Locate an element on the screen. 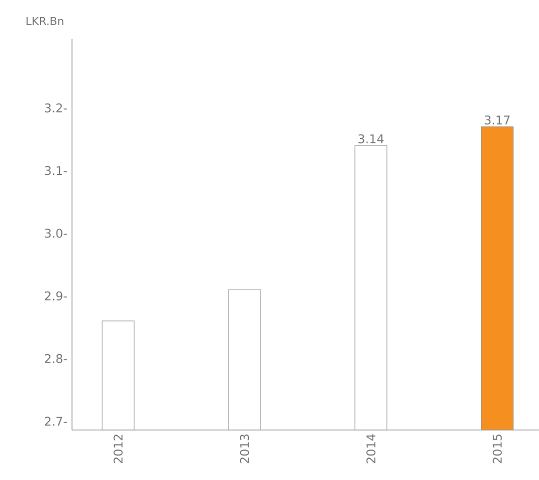 This screenshot has height=480, width=539. y-tick-label: 2.9- is located at coordinates (55, 295).